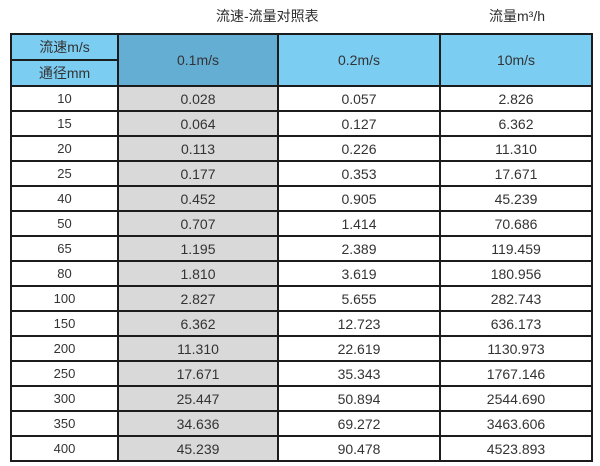 Image resolution: width=600 pixels, height=466 pixels. I want to click on value-cell: 5.655, so click(359, 298).